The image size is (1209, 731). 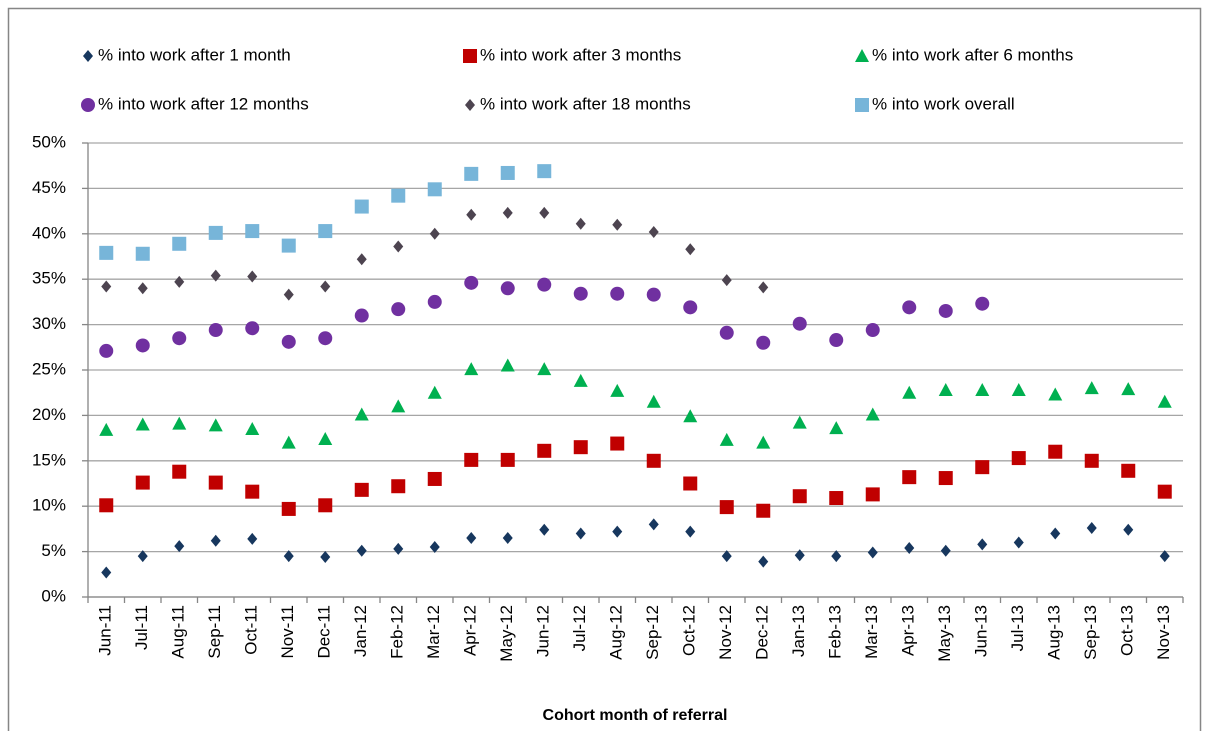 What do you see at coordinates (725, 632) in the screenshot?
I see `x-tick-label: Nov-12` at bounding box center [725, 632].